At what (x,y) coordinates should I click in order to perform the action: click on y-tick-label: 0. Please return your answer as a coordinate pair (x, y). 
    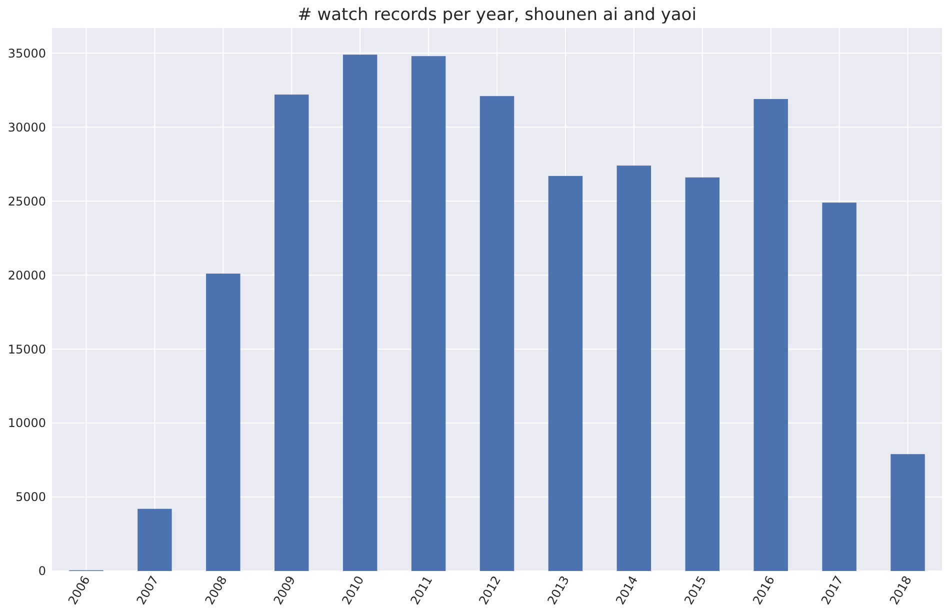
    Looking at the image, I should click on (42, 571).